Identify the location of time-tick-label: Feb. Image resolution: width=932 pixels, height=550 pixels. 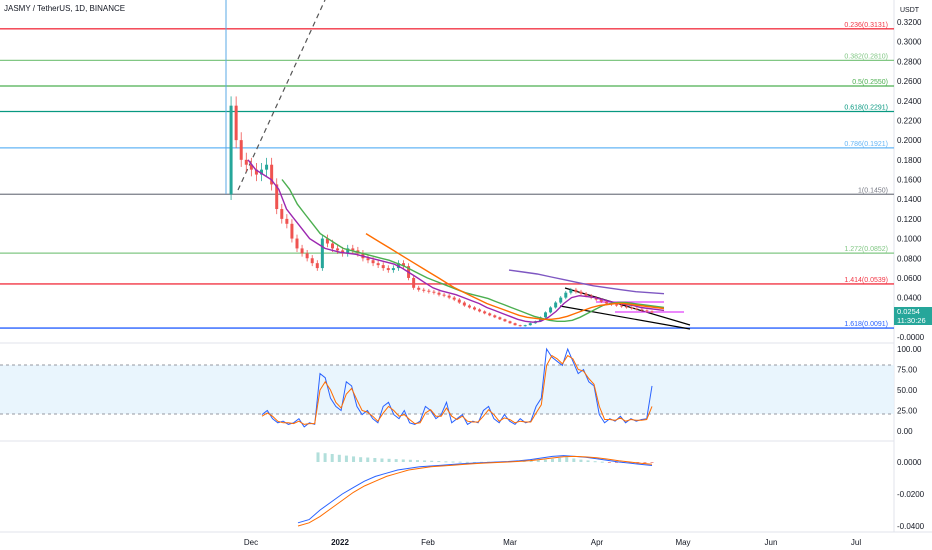
(428, 542).